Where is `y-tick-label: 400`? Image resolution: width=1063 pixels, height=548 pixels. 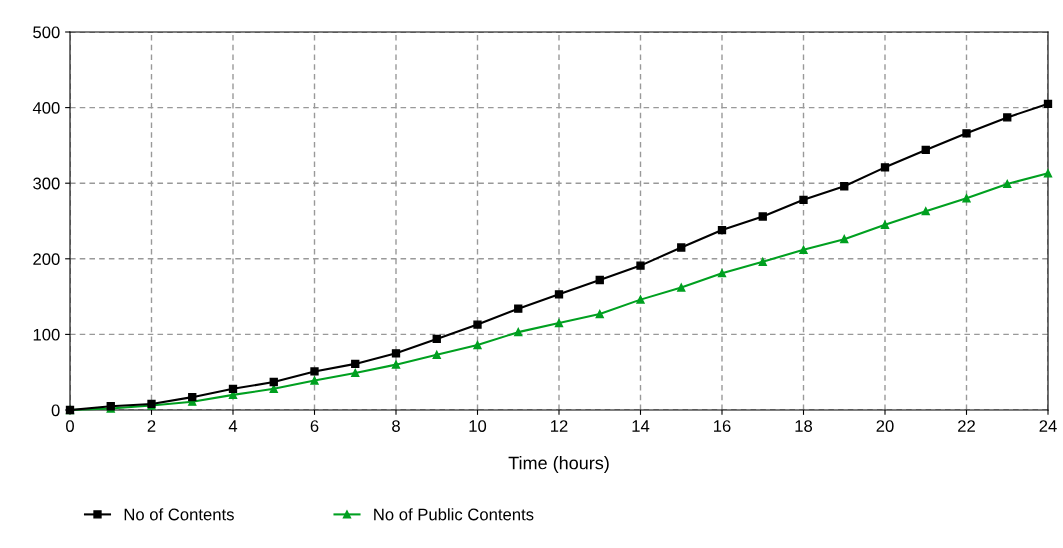 y-tick-label: 400 is located at coordinates (46, 108).